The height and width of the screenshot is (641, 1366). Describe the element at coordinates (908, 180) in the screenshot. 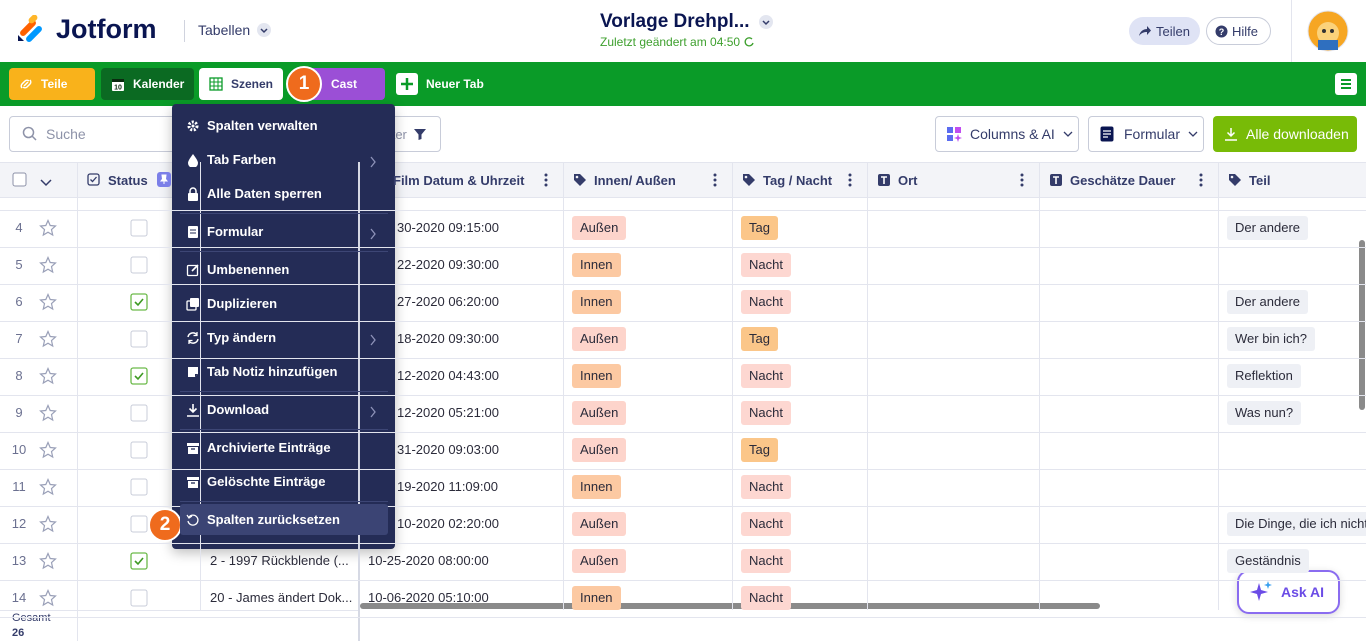

I see `column-header: Ort` at that location.